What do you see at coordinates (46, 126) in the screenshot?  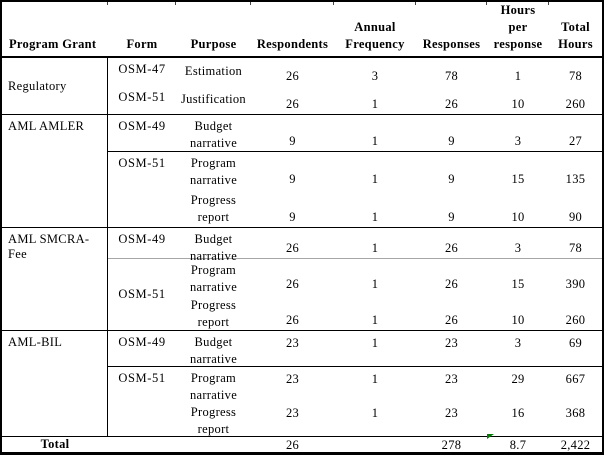 I see `grant-label: AML AMLER` at bounding box center [46, 126].